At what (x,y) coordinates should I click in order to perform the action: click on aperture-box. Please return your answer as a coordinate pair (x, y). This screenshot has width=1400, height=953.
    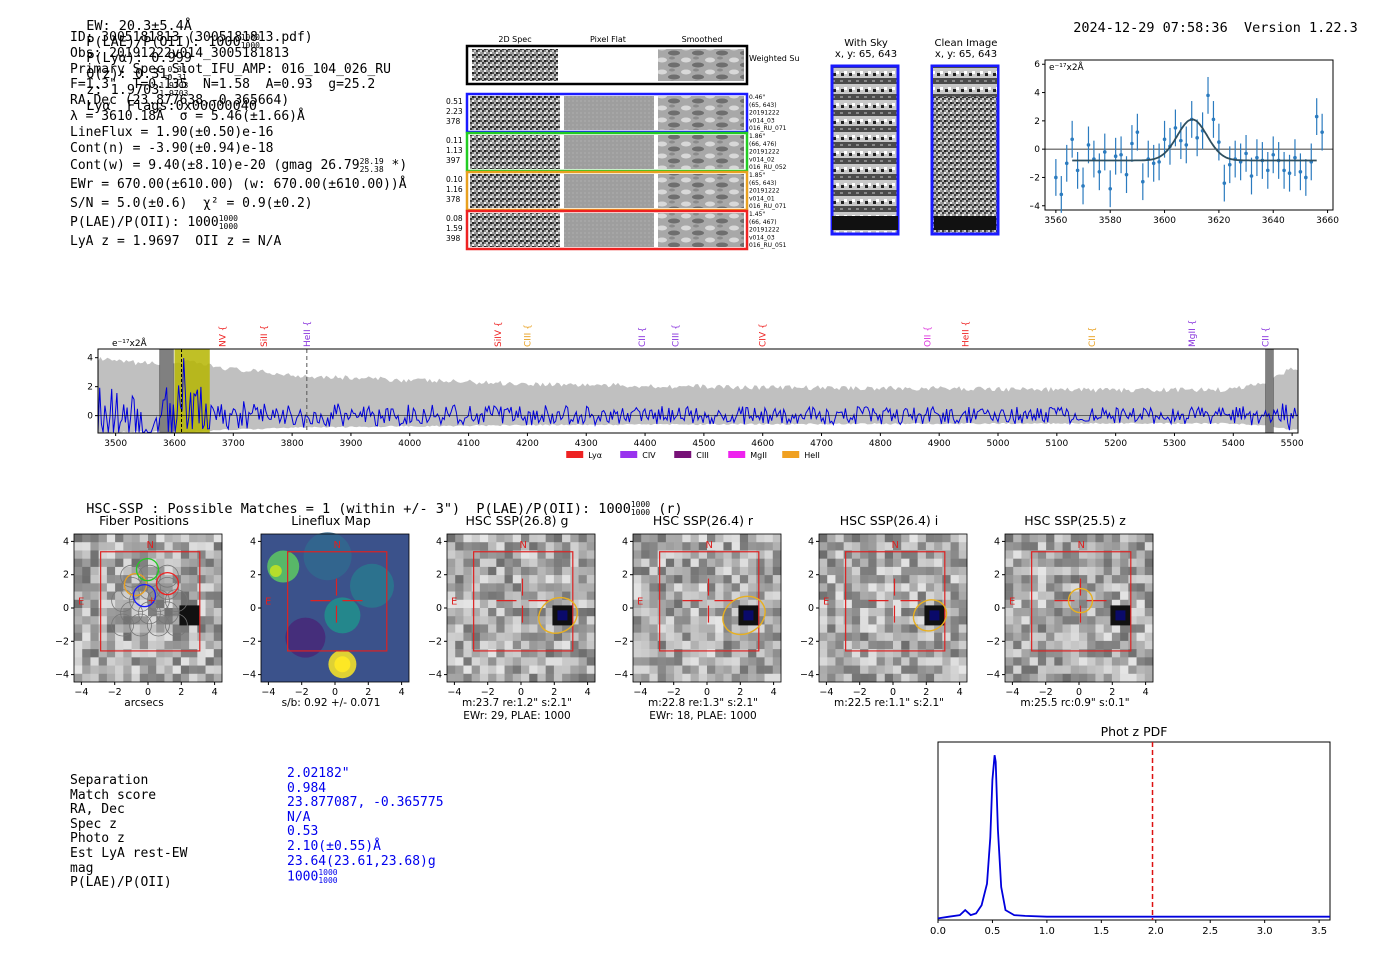
    Looking at the image, I should click on (895, 601).